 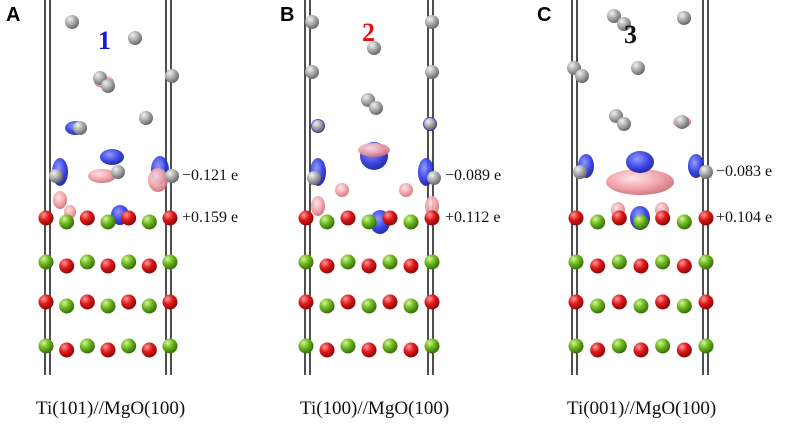 What do you see at coordinates (473, 217) in the screenshot?
I see `o-charge-label-b: +0.112 e` at bounding box center [473, 217].